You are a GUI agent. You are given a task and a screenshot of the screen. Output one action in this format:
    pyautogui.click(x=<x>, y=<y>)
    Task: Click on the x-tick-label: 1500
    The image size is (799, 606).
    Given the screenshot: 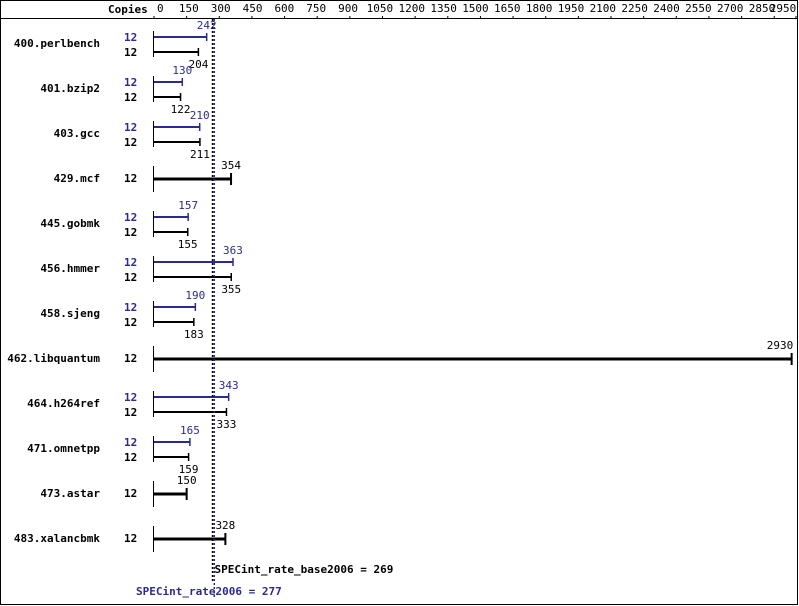 What is the action you would take?
    pyautogui.click(x=475, y=8)
    